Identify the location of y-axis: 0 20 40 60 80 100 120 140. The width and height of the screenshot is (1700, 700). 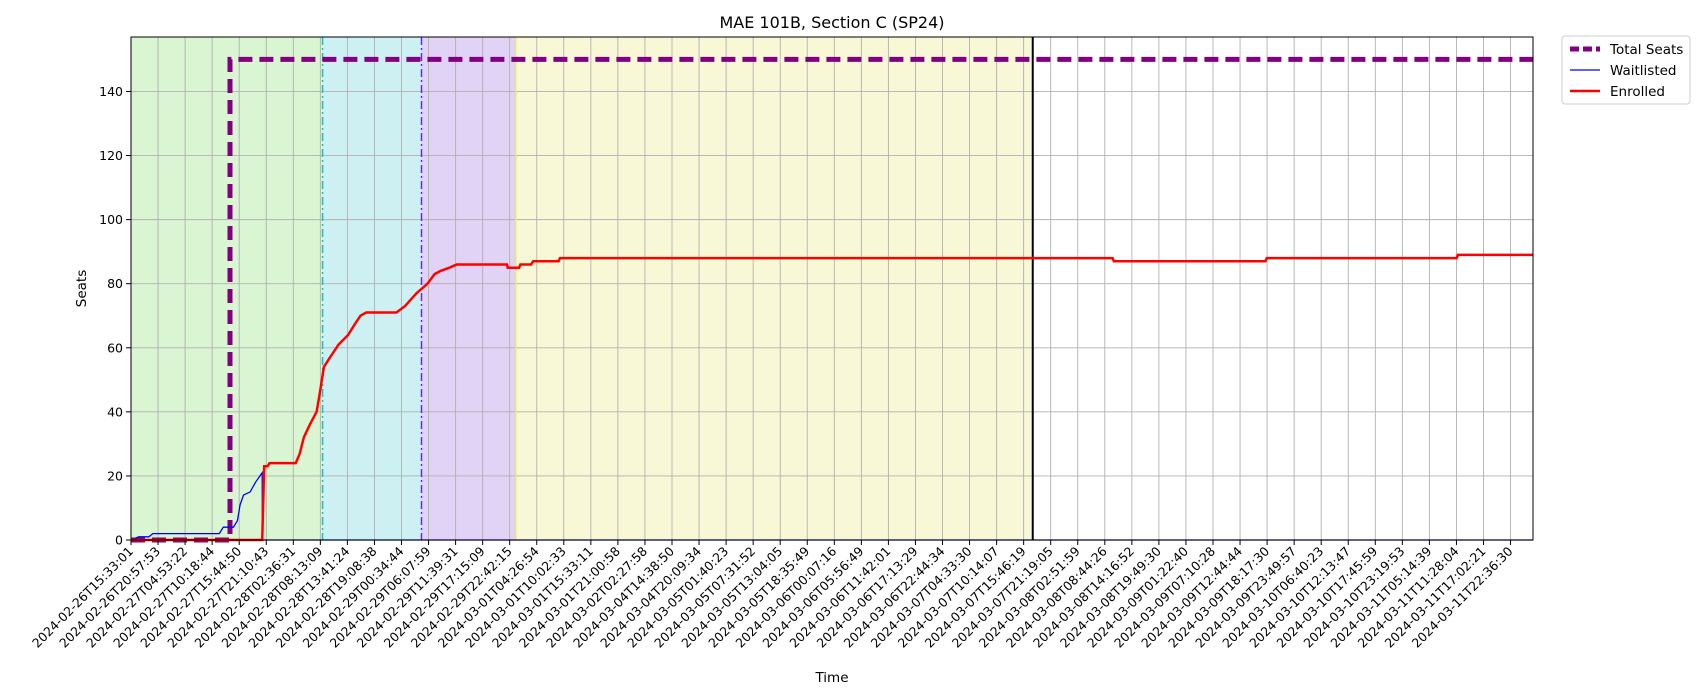
(115, 316).